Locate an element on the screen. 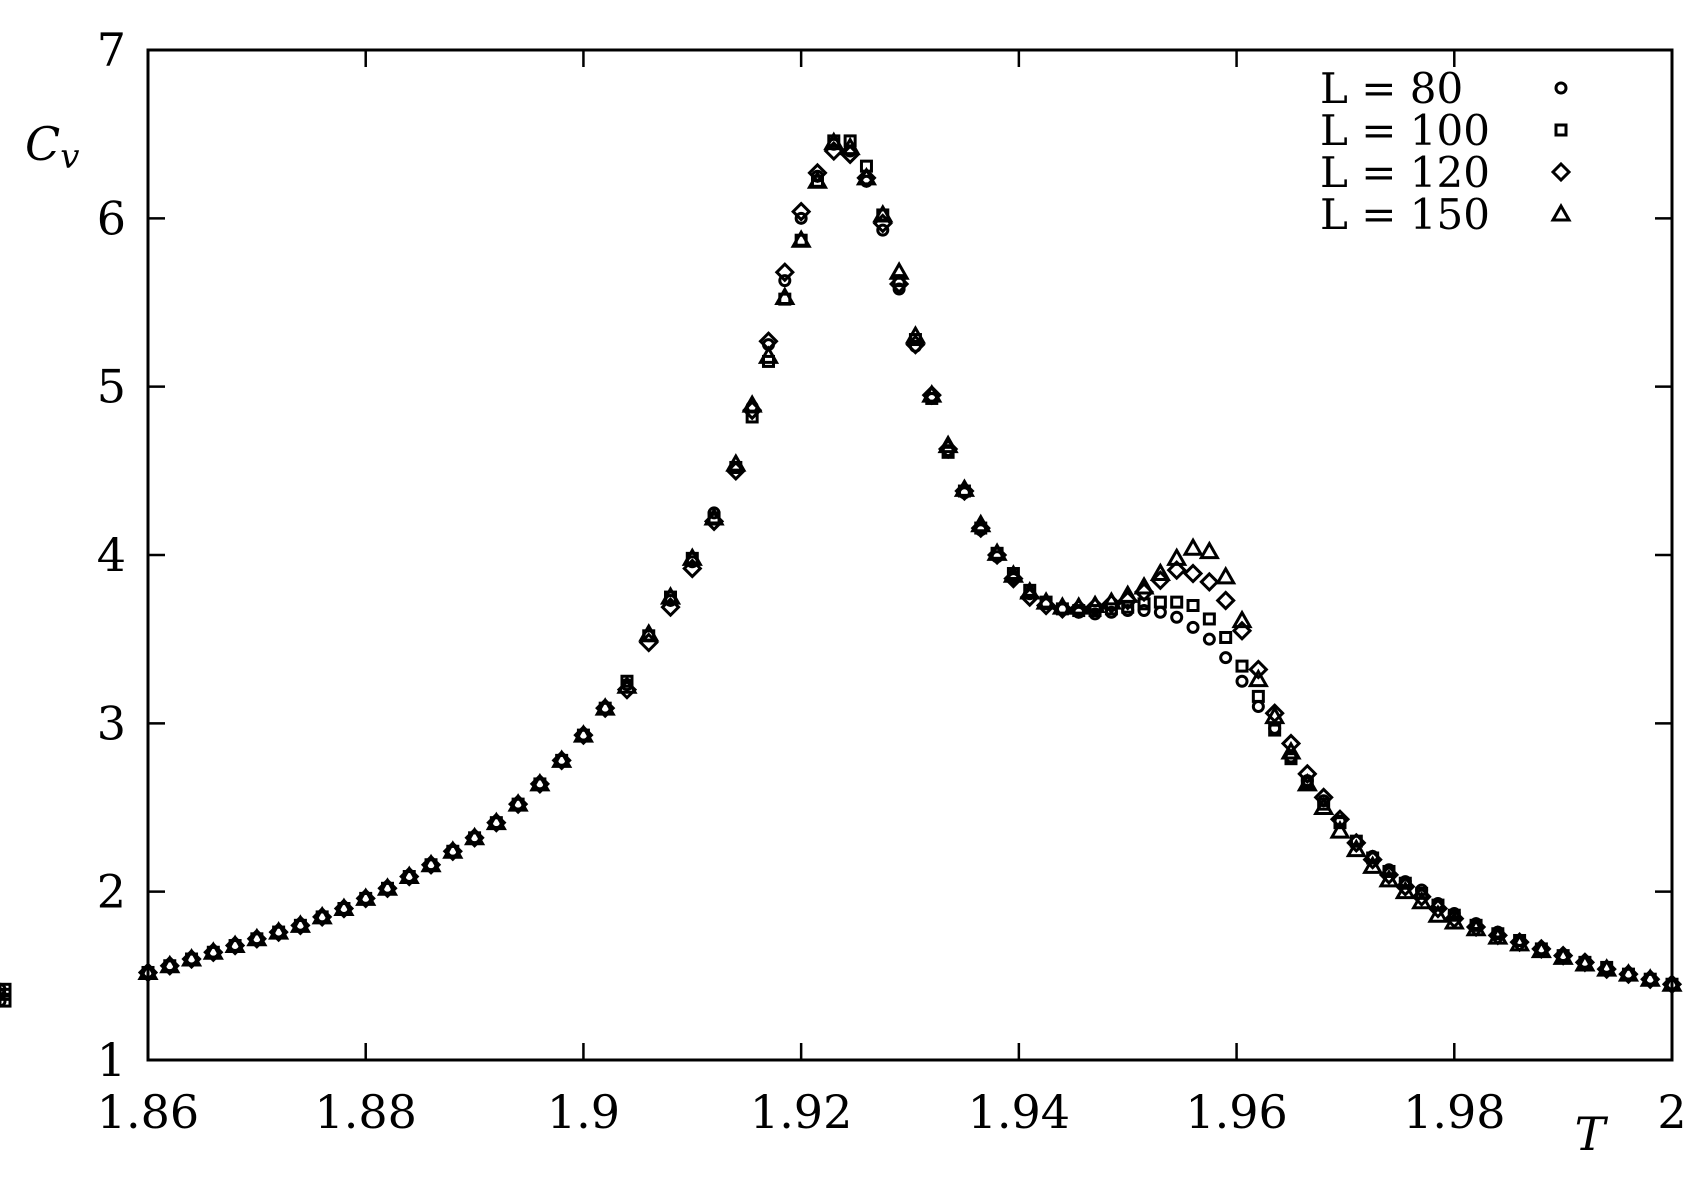  legend-marker-circle is located at coordinates (1561, 88).